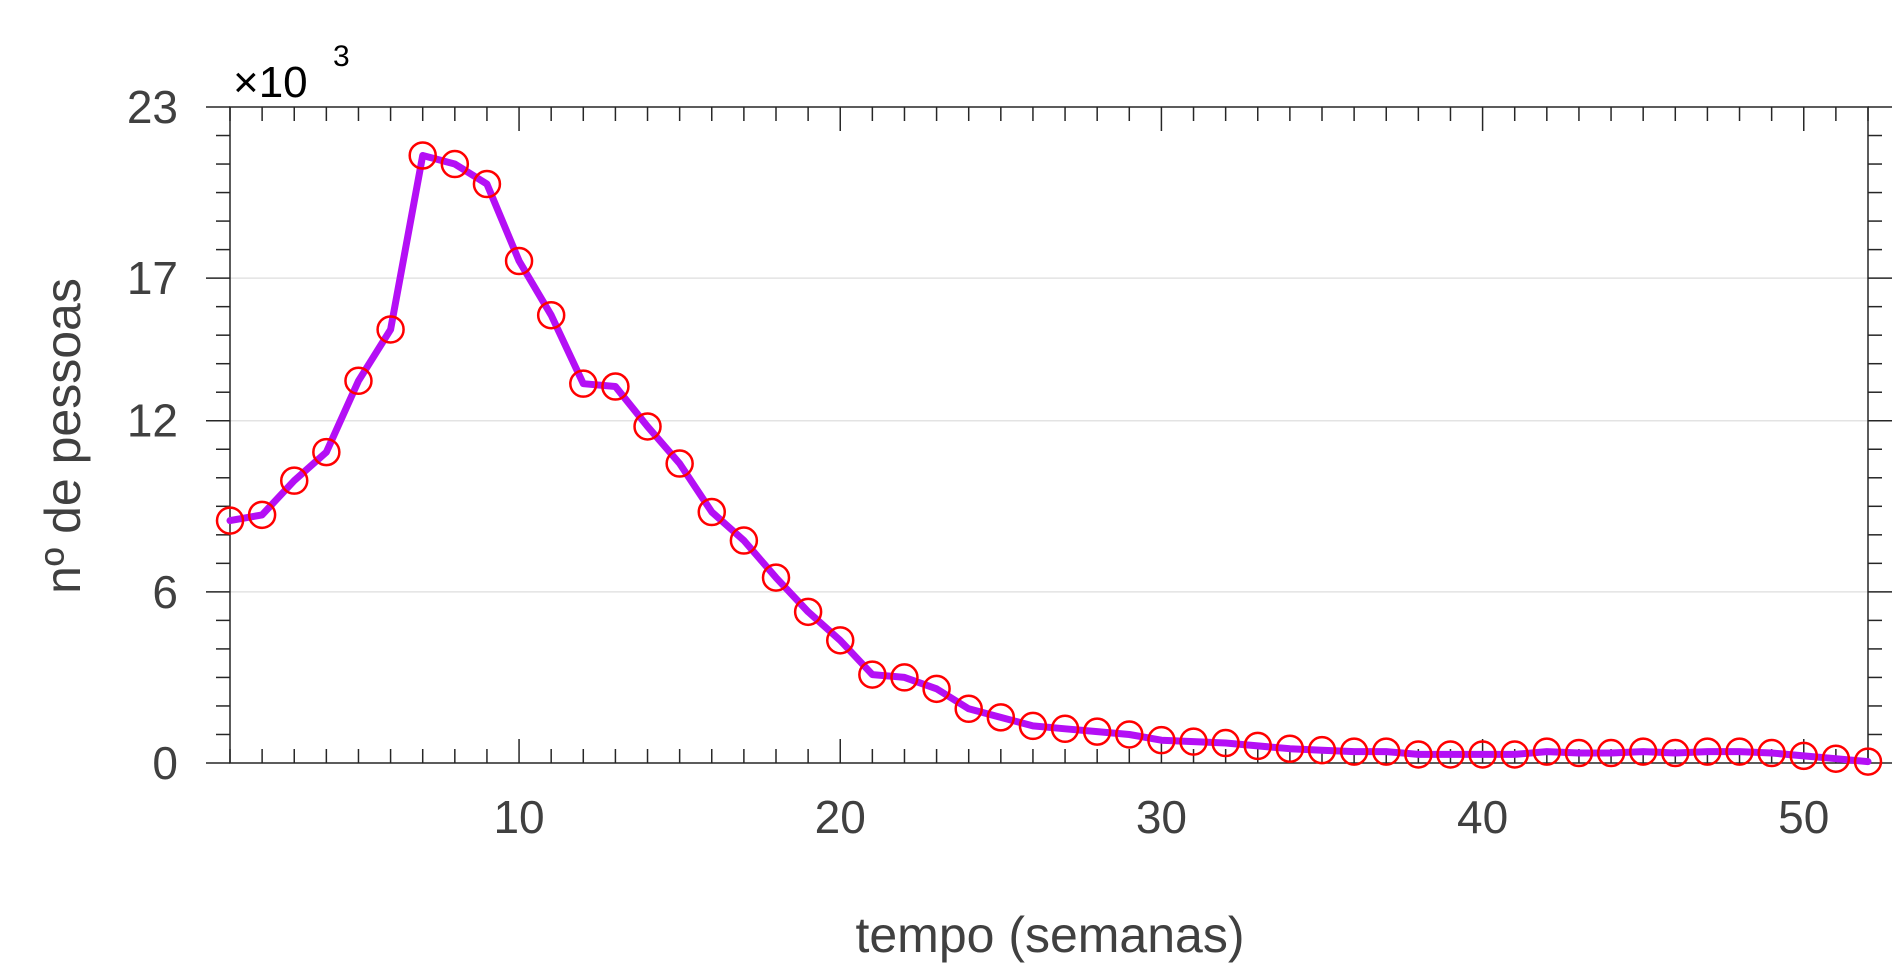 The height and width of the screenshot is (969, 1900). Describe the element at coordinates (63, 436) in the screenshot. I see `y-axis-label: nº de pessoas` at that location.